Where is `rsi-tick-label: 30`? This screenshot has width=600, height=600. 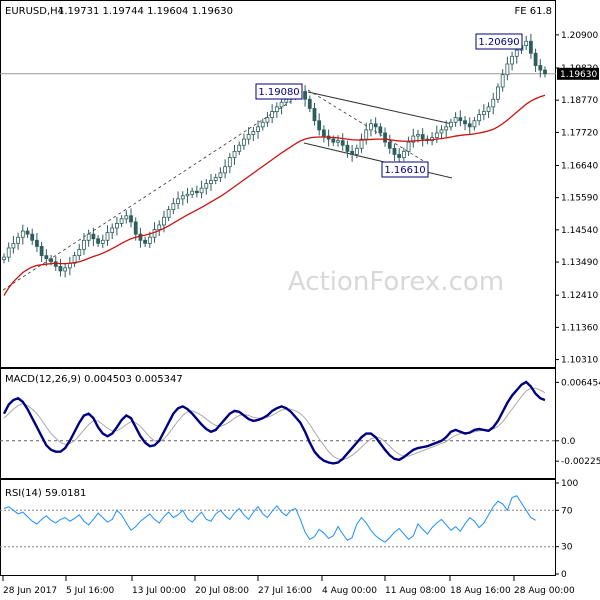
rsi-tick-label: 30 is located at coordinates (567, 548).